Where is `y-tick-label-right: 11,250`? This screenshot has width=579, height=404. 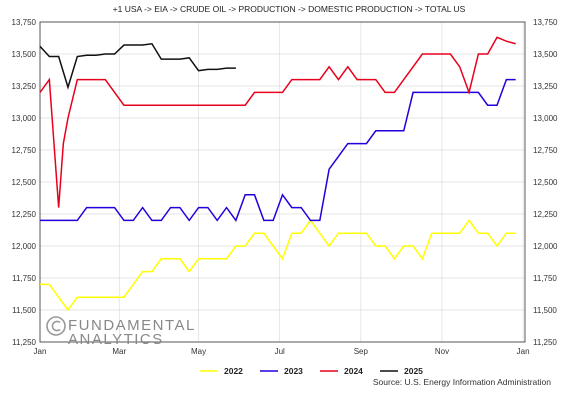 y-tick-label-right: 11,250 is located at coordinates (545, 342).